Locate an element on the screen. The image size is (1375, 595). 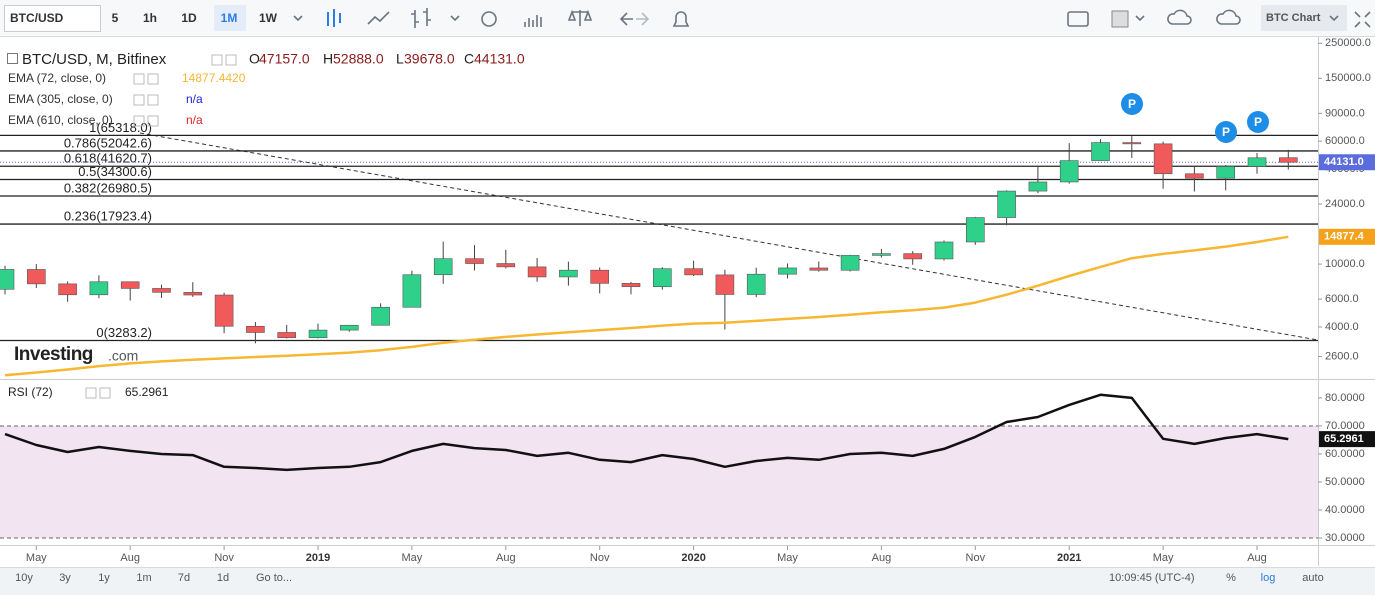
ohlc-value: 44131.0 is located at coordinates (499, 59).